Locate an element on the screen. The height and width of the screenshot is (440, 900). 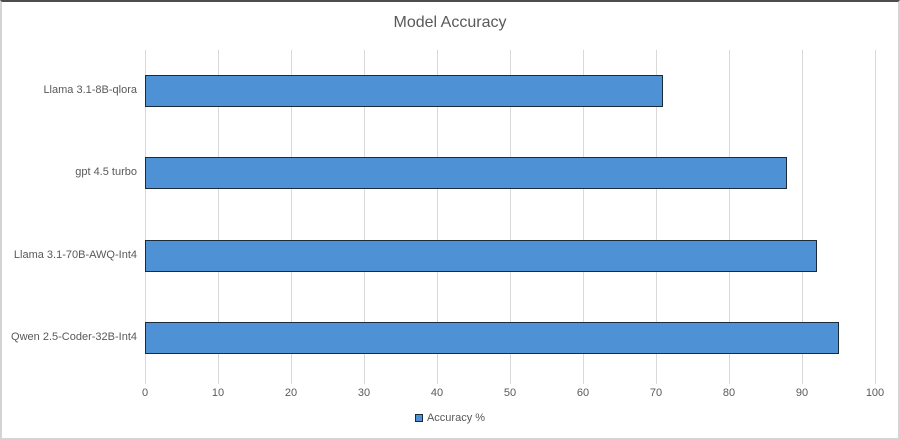
x-axis-tick-label: 80 is located at coordinates (729, 393).